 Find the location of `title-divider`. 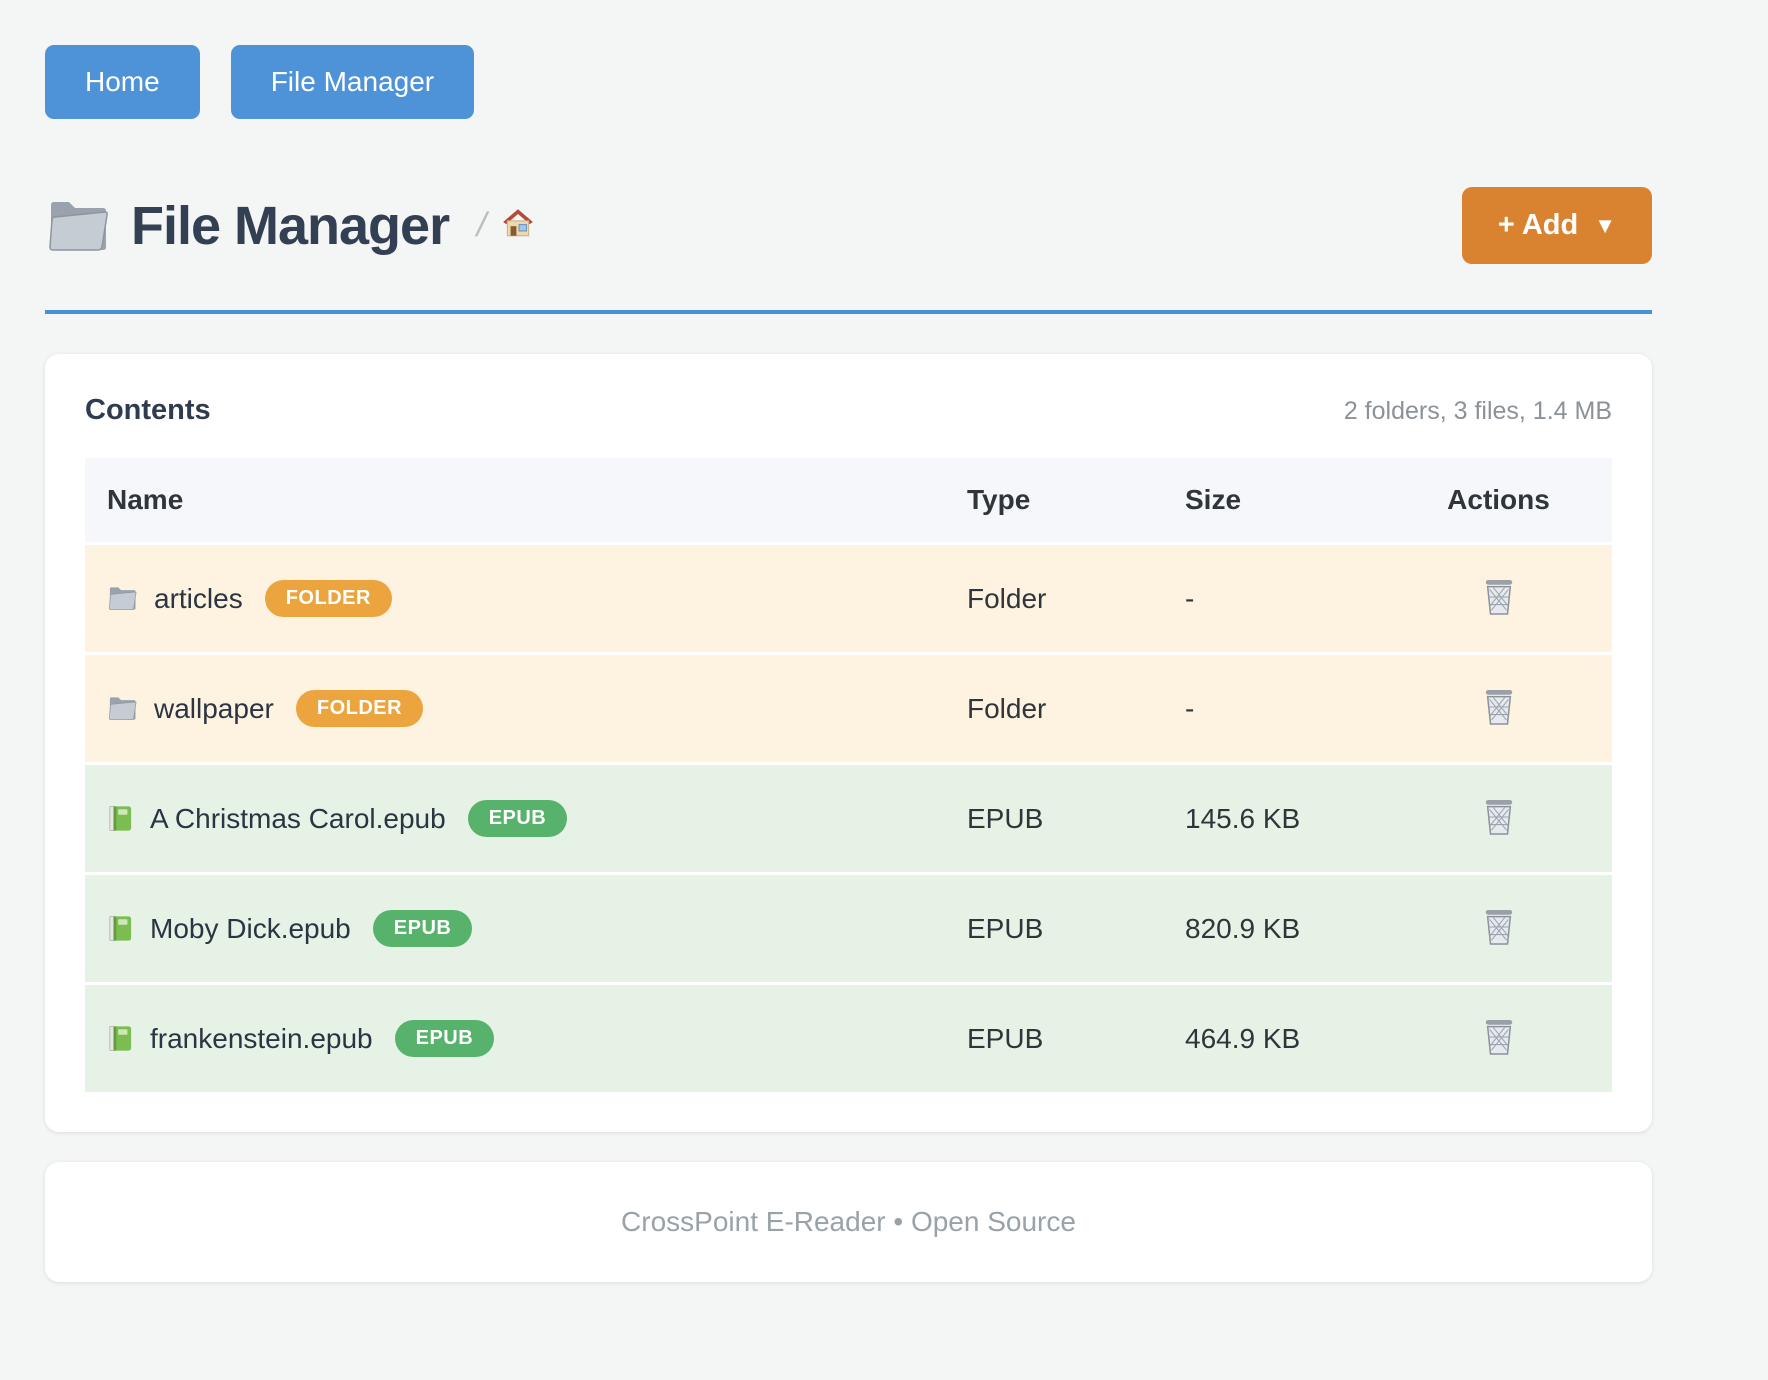

title-divider is located at coordinates (848, 312).